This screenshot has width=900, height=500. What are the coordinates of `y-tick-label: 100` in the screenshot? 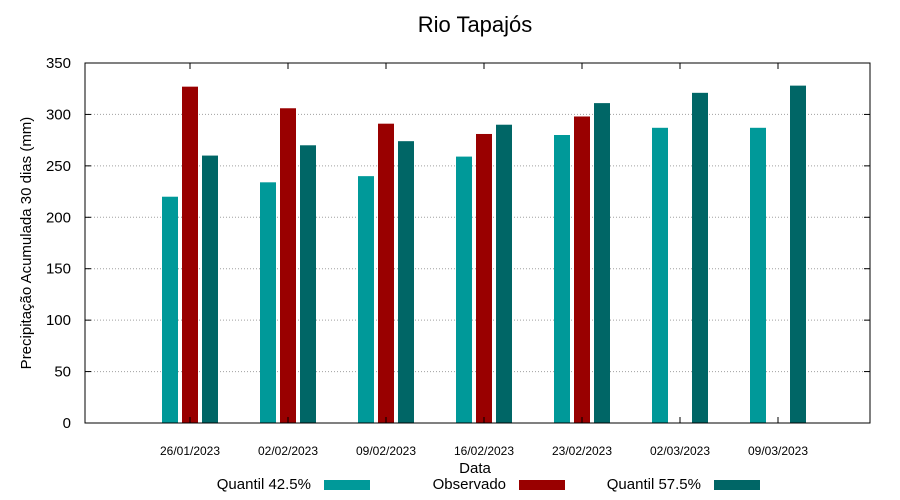 It's located at (58, 320).